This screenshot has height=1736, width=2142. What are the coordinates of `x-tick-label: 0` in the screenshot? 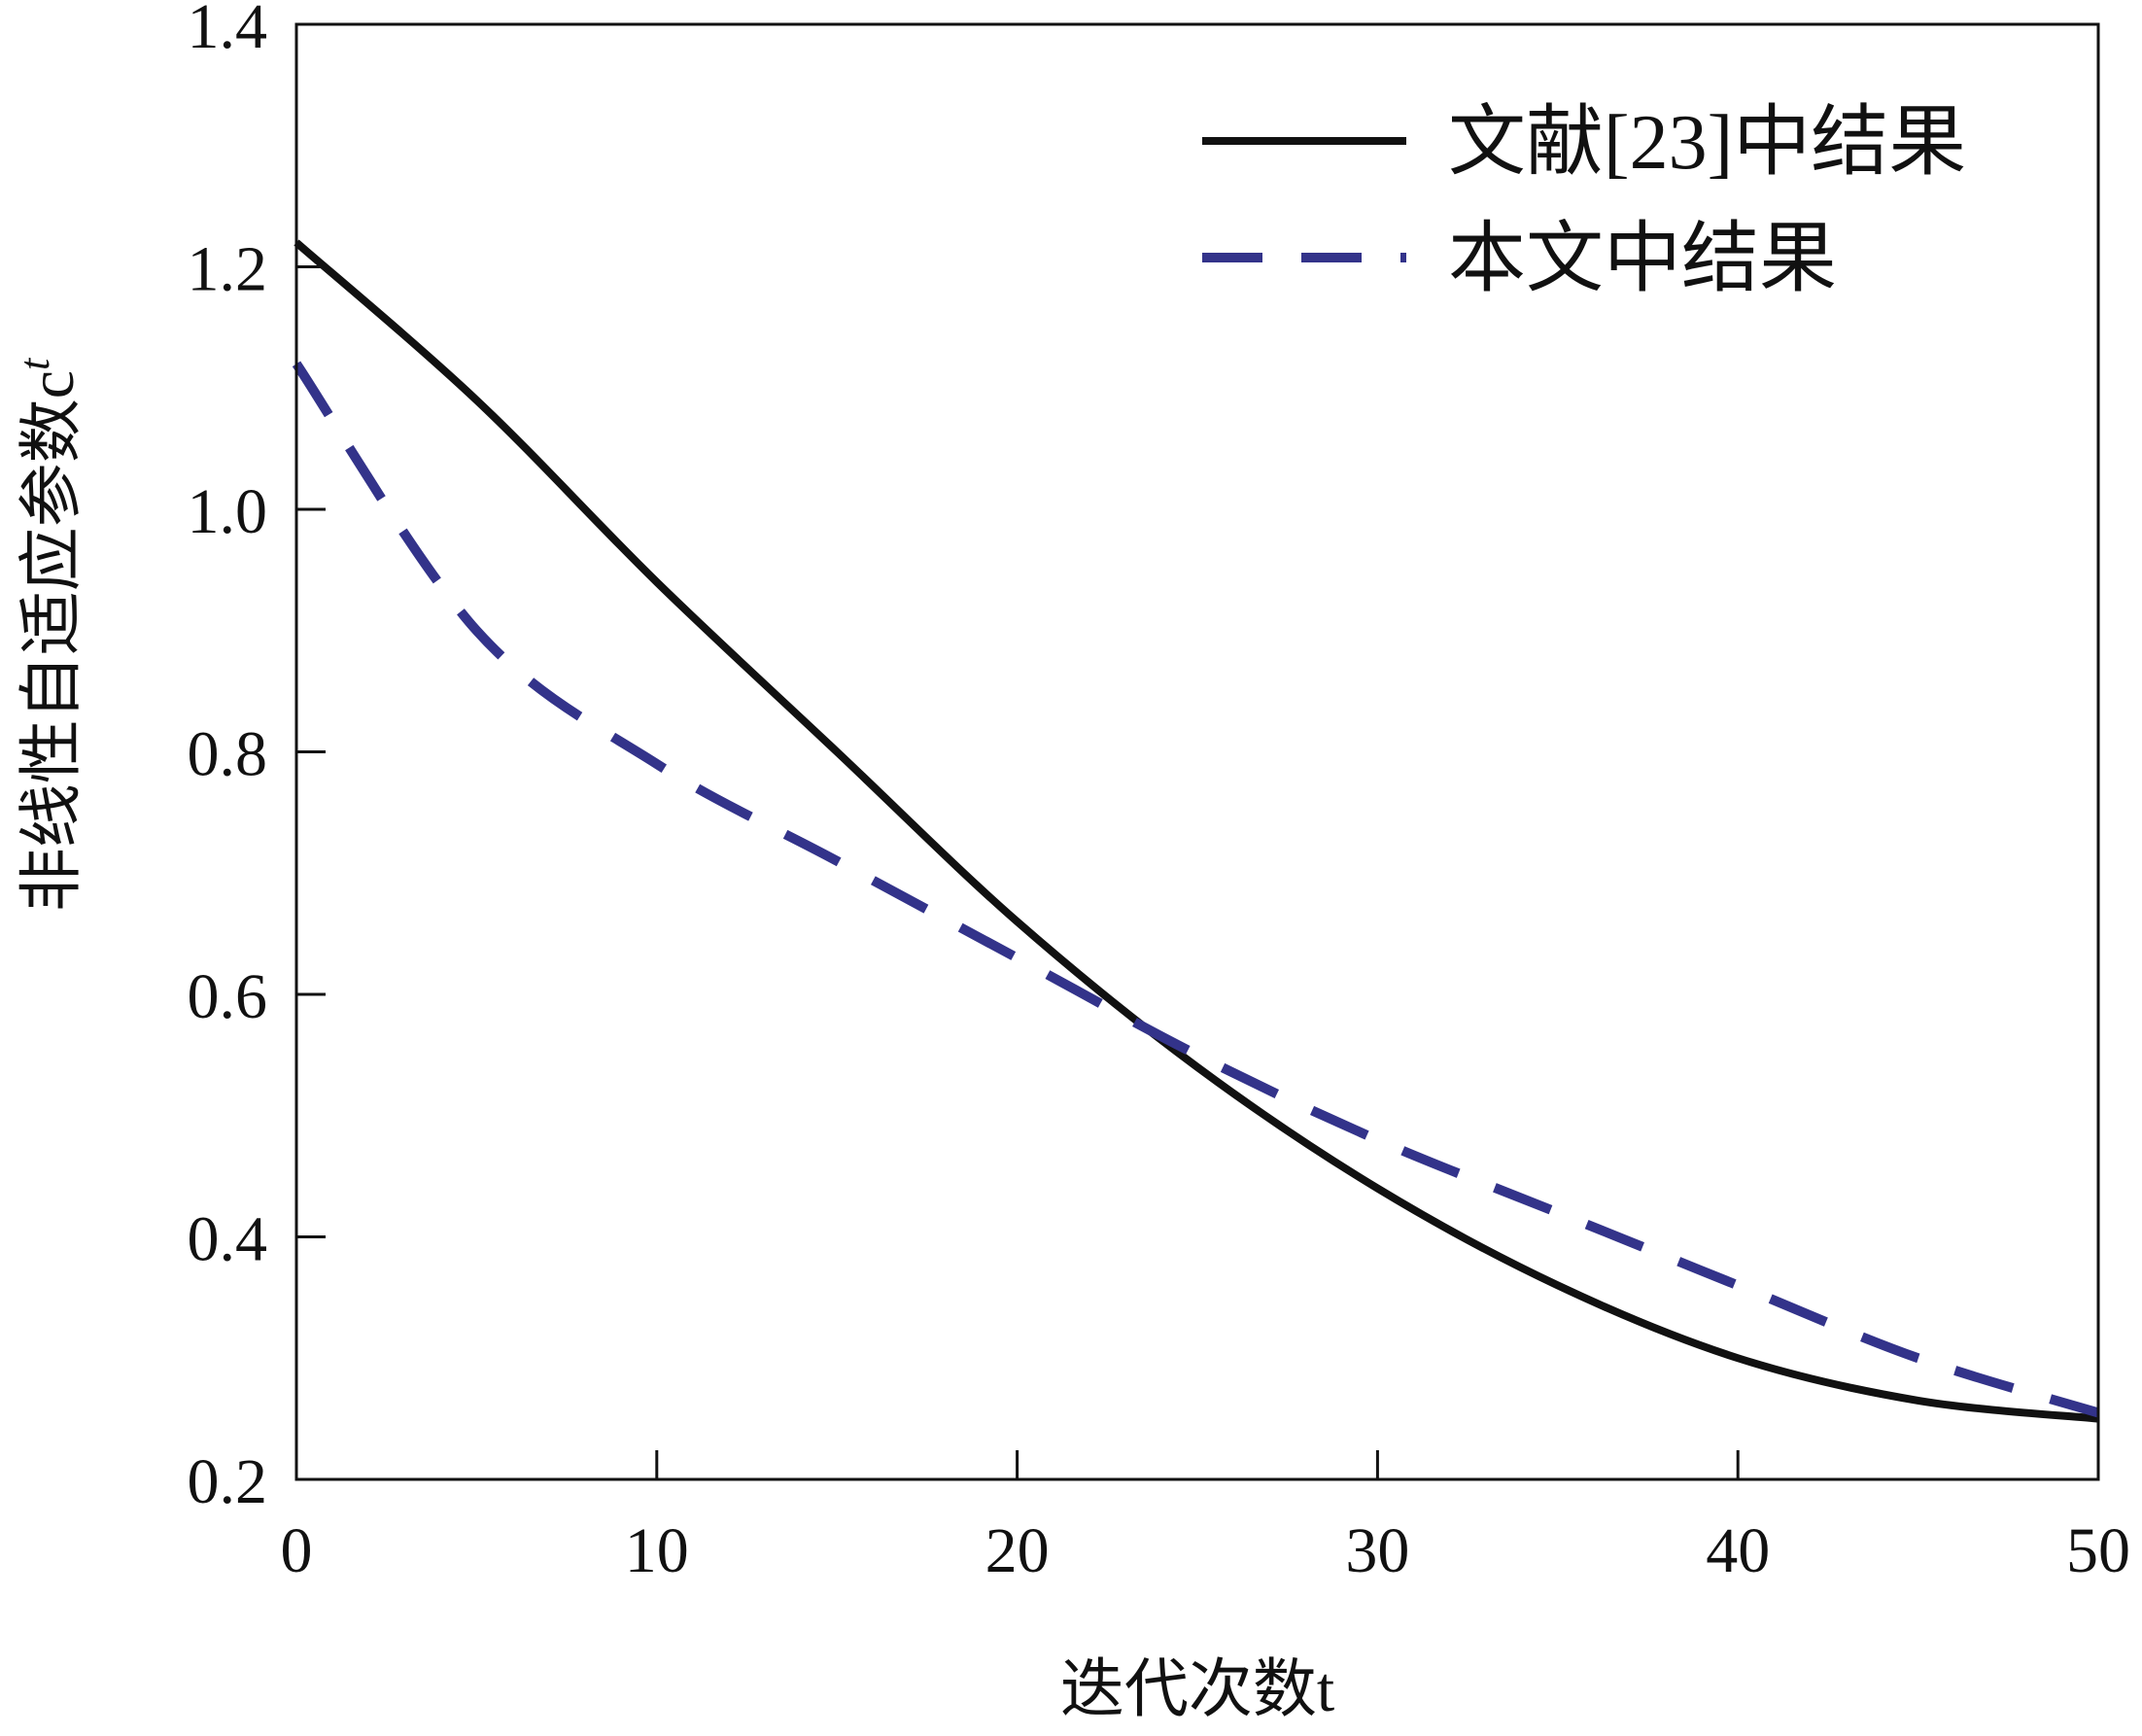 It's located at (297, 1551).